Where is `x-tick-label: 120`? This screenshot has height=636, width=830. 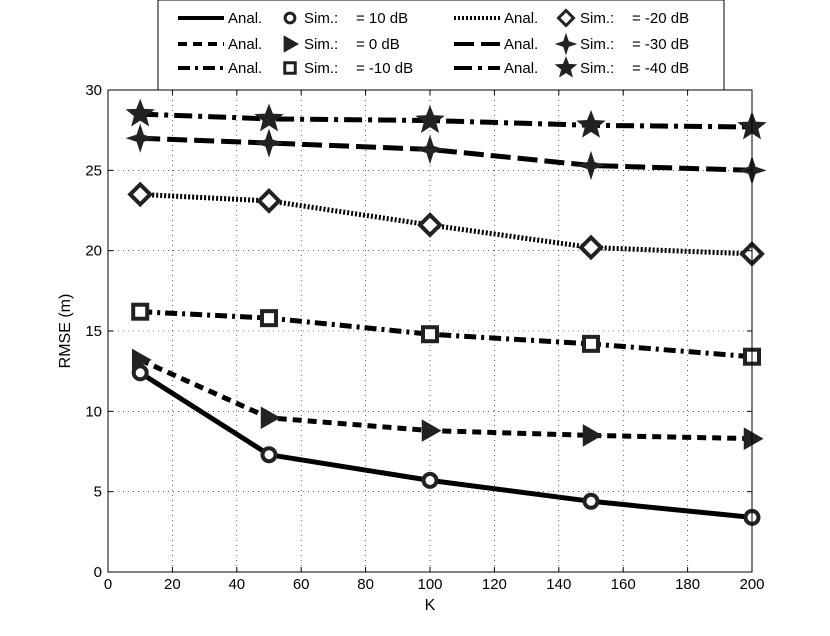 x-tick-label: 120 is located at coordinates (494, 584).